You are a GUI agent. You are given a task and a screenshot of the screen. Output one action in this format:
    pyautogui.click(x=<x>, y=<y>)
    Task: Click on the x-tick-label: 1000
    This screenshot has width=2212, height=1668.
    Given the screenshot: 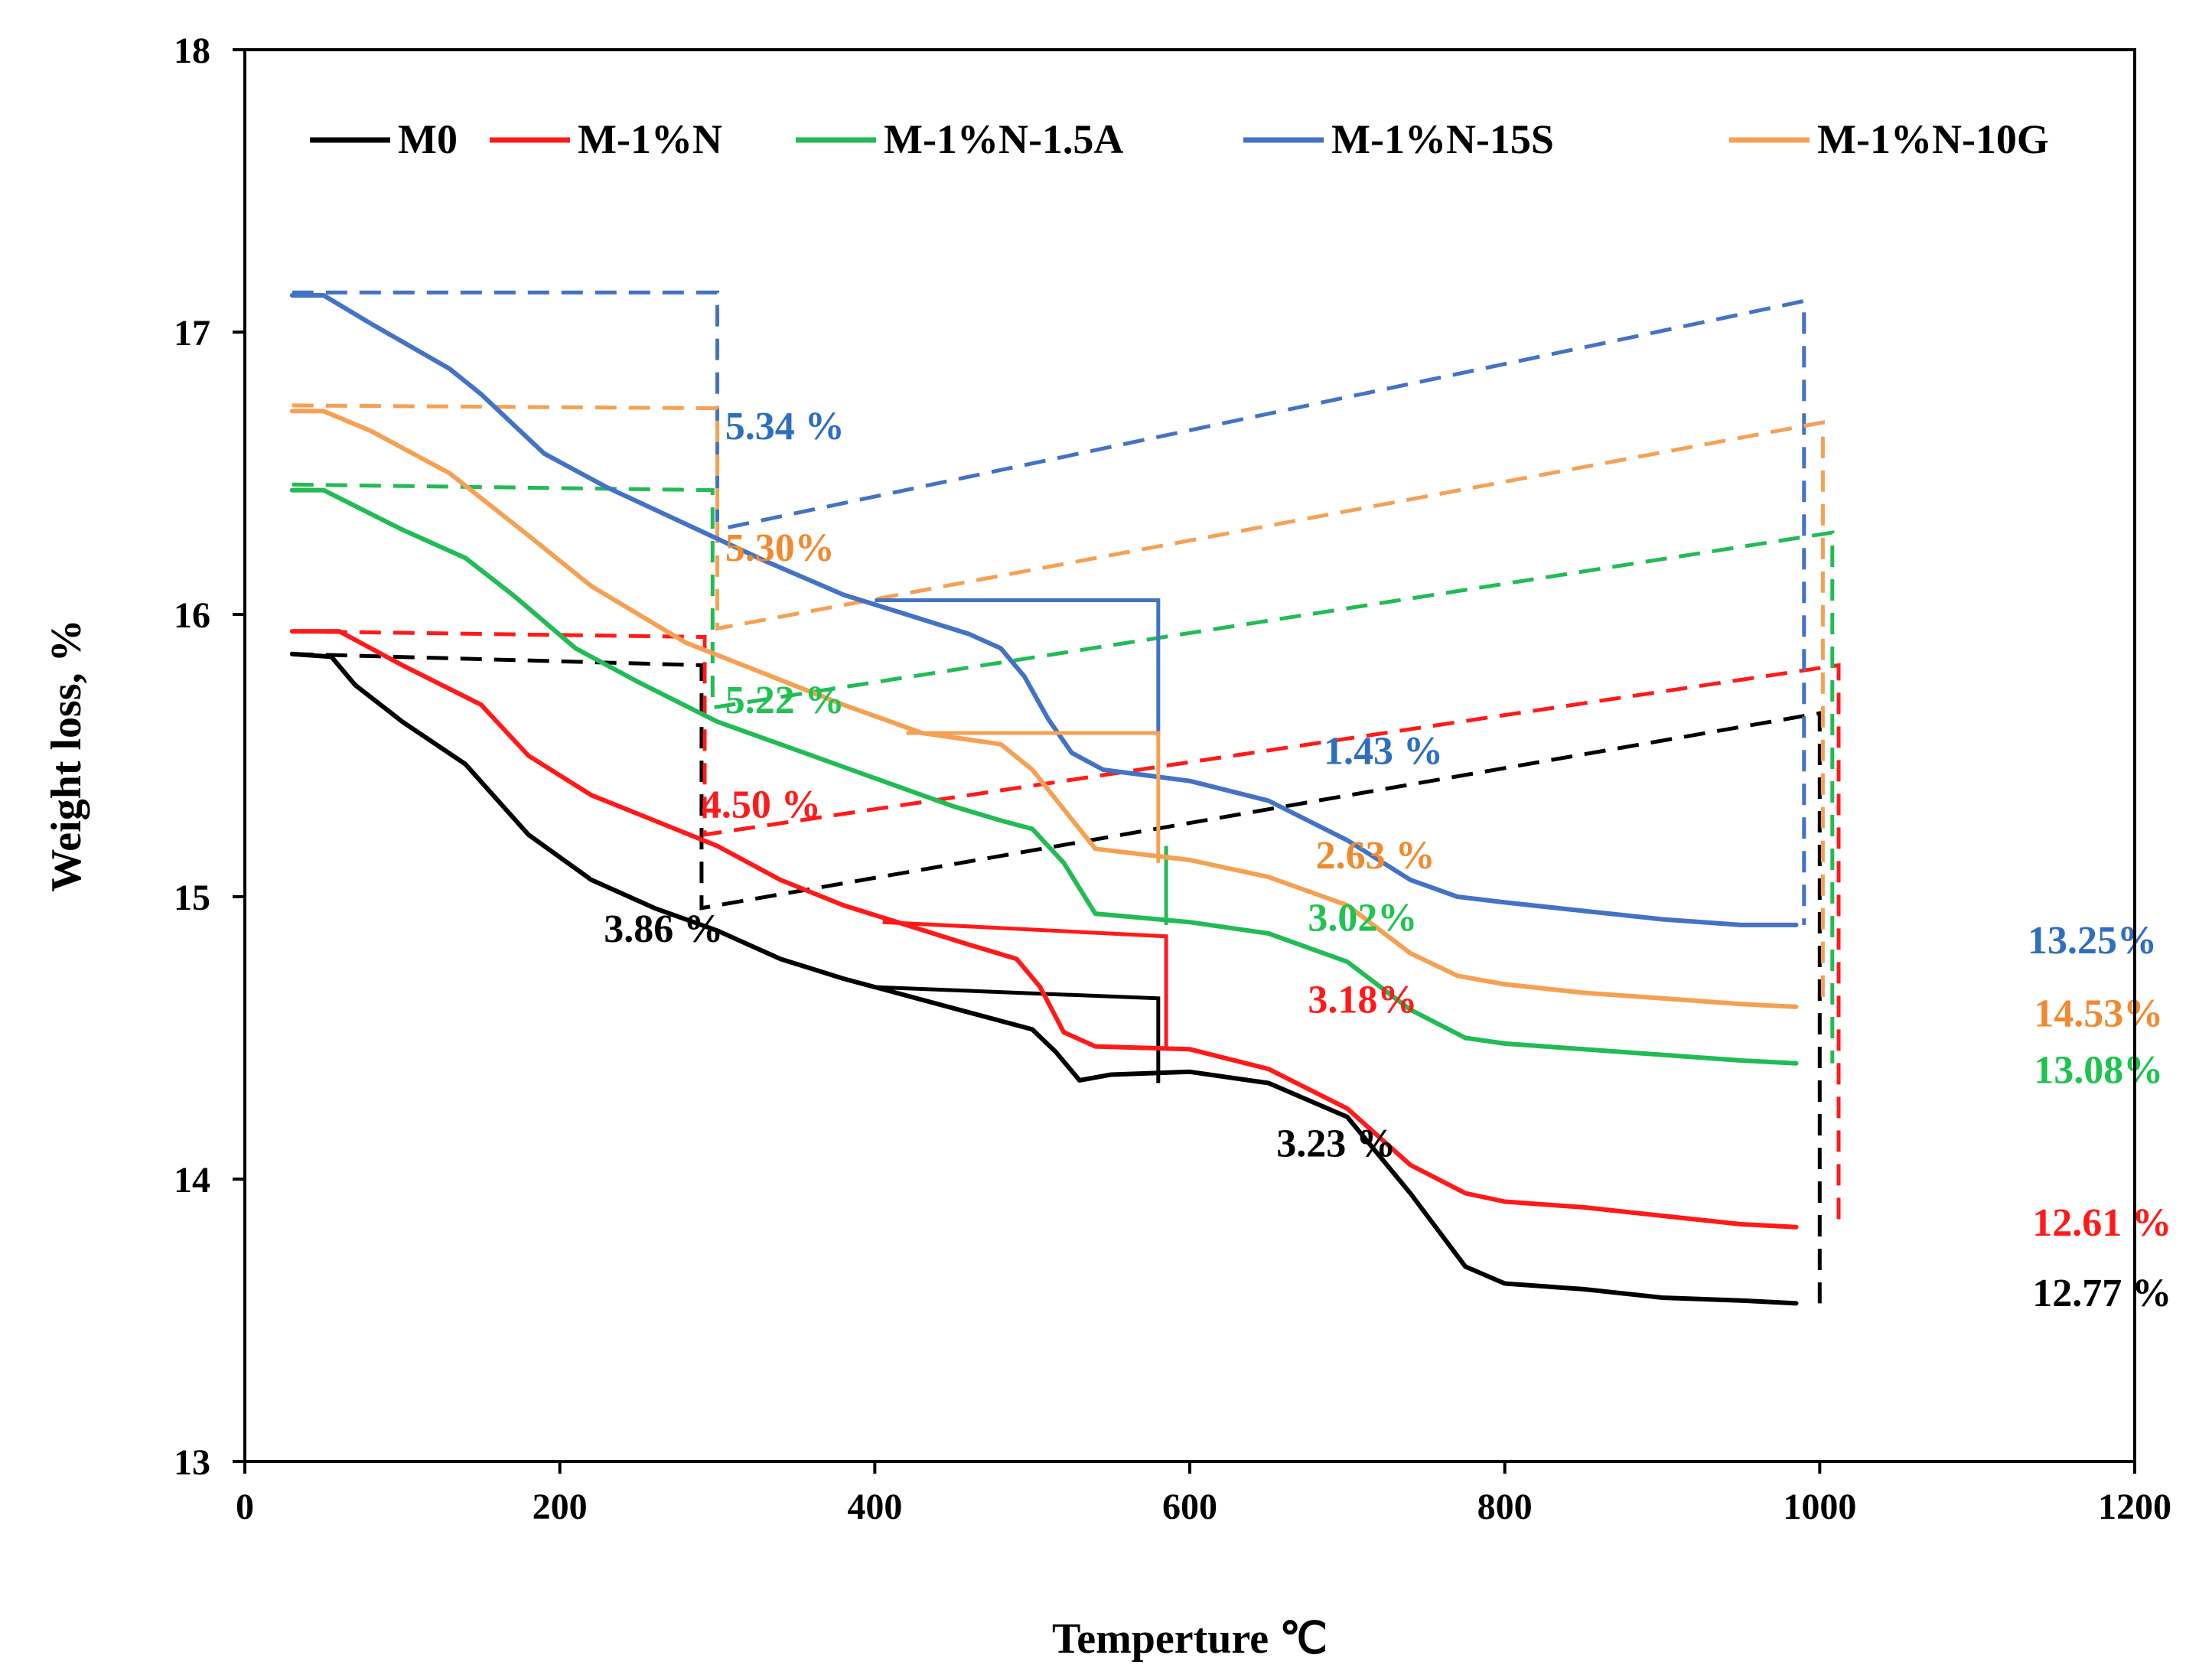 What is the action you would take?
    pyautogui.click(x=1820, y=1507)
    